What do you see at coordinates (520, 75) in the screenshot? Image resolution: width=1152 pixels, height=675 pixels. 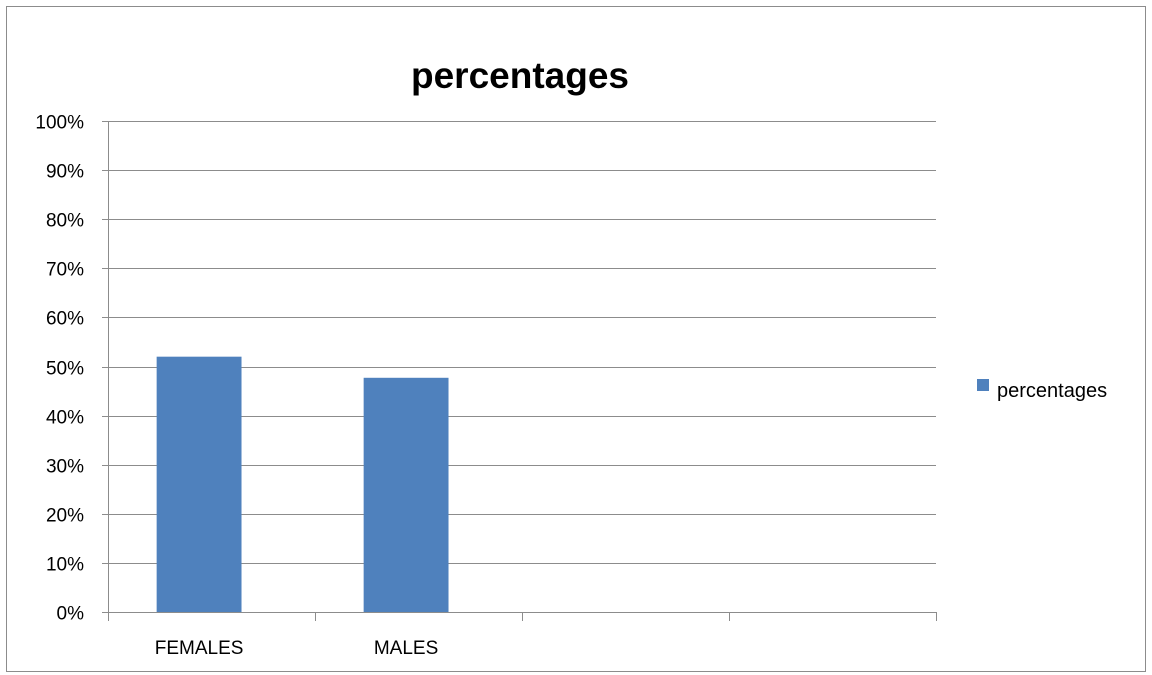 I see `chart-title: percentages` at bounding box center [520, 75].